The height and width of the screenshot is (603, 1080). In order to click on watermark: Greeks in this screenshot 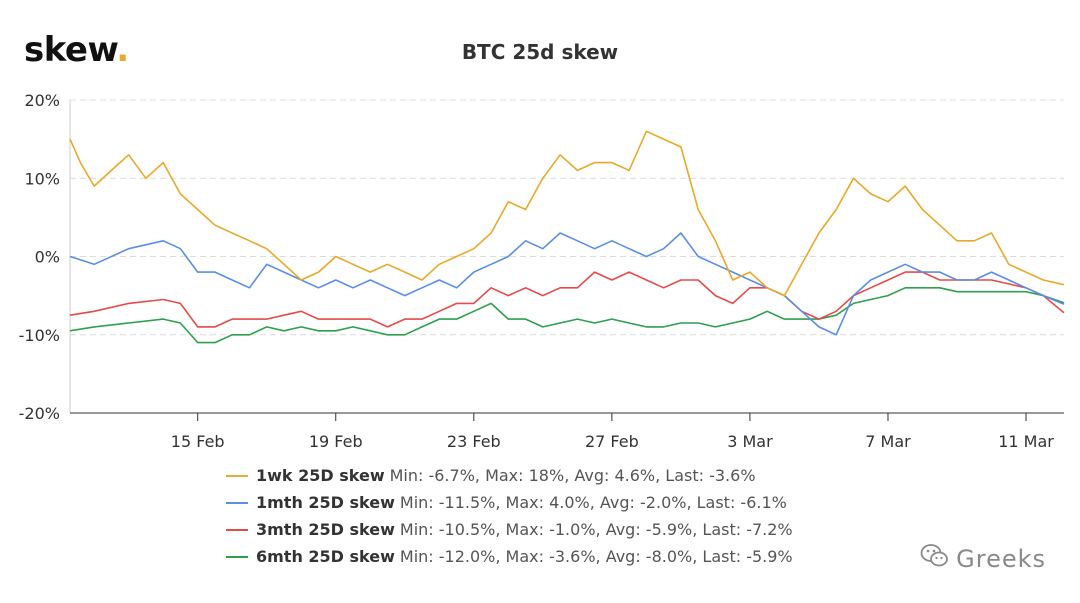, I will do `click(983, 559)`.